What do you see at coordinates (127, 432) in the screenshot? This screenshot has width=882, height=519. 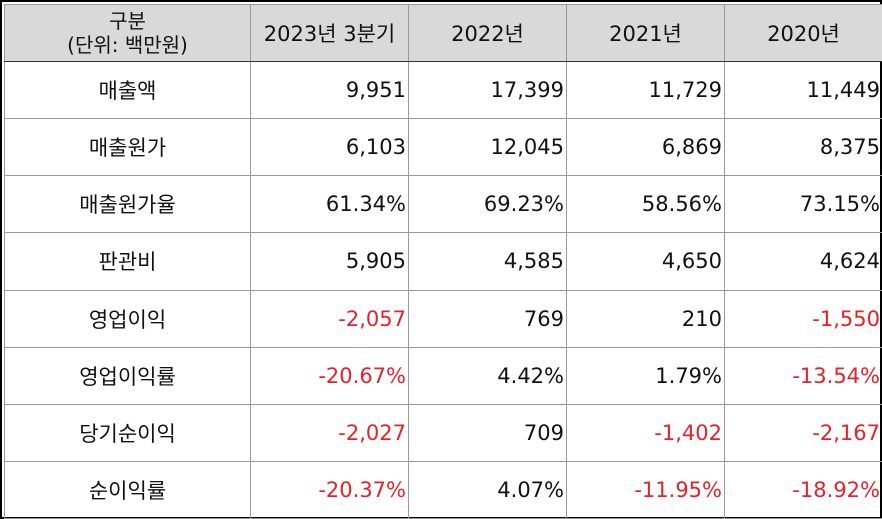 I see `row-label: 당기순이익` at bounding box center [127, 432].